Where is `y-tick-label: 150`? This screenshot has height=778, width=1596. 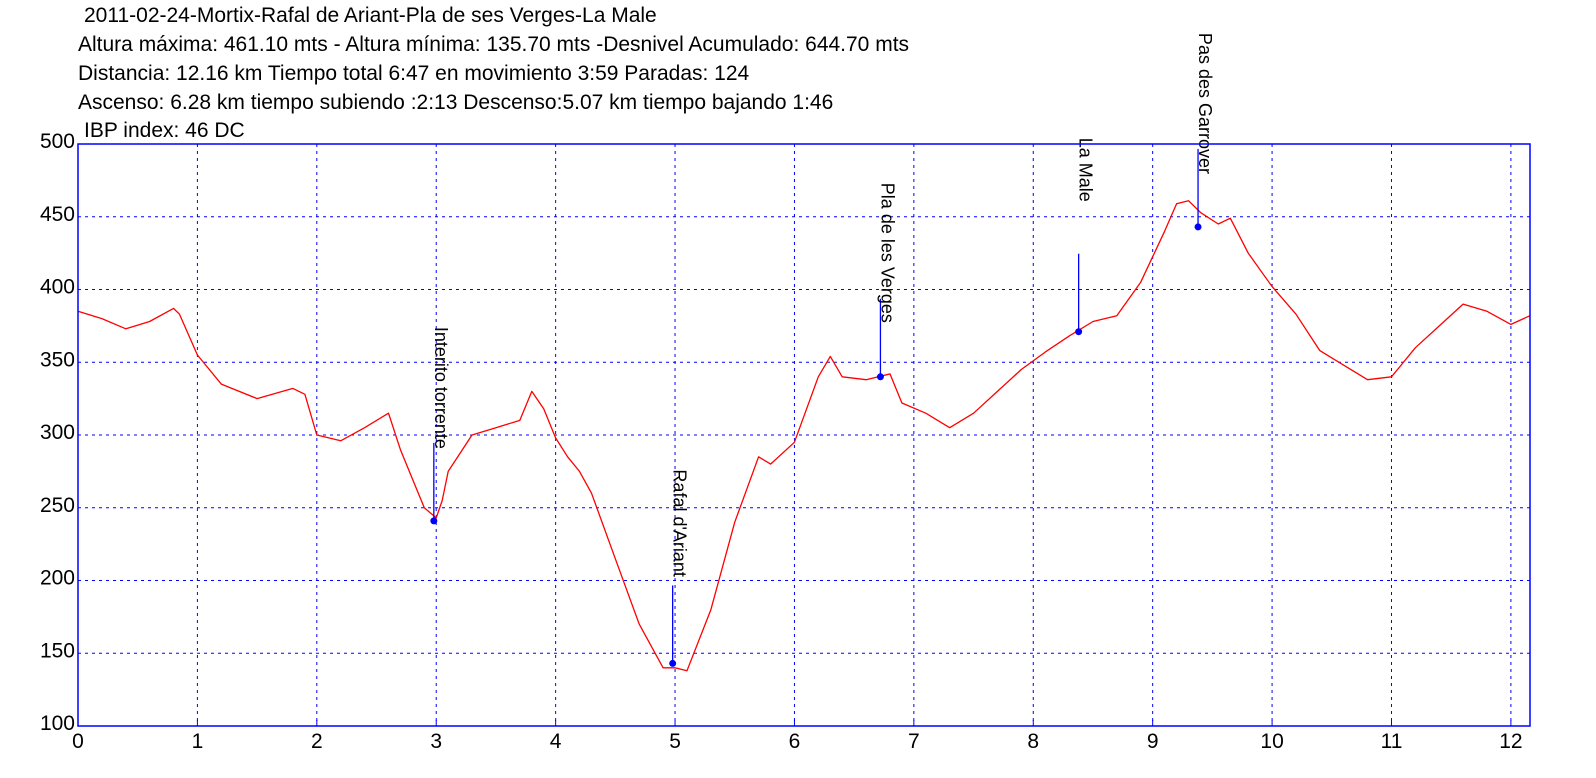 y-tick-label: 150 is located at coordinates (57, 650).